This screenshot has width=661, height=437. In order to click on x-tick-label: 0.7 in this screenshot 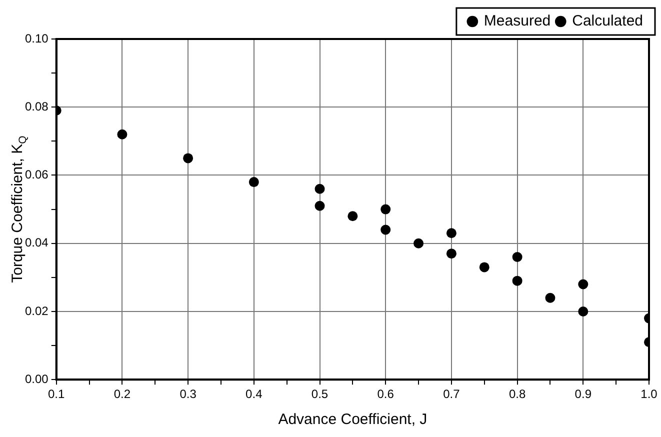, I will do `click(451, 394)`.